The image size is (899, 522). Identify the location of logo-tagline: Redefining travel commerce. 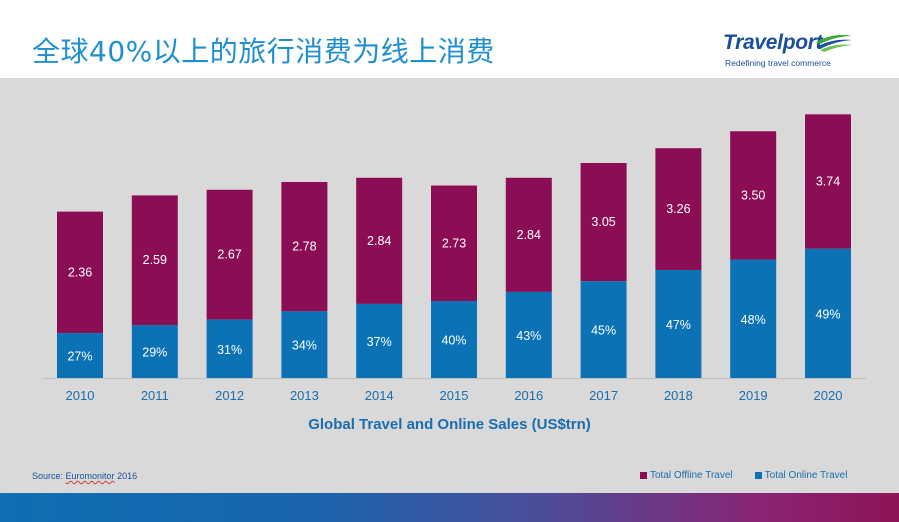
(778, 63).